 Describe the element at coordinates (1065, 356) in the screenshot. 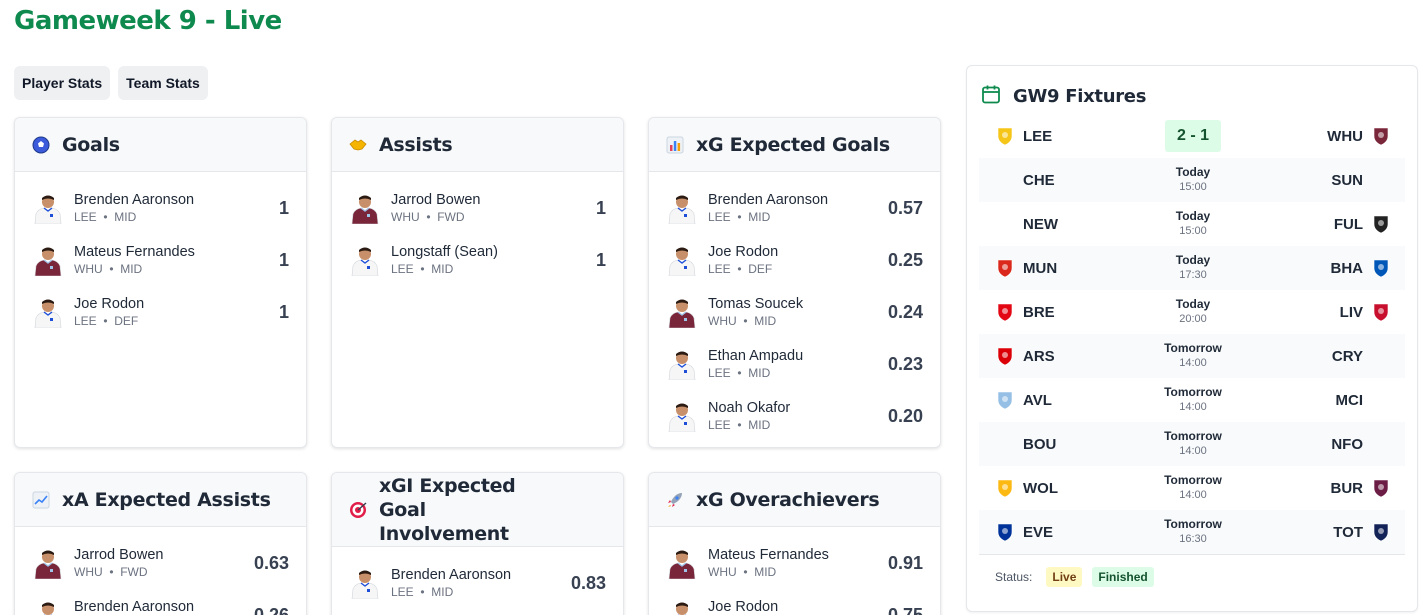

I see `fixture-home: ARS` at that location.